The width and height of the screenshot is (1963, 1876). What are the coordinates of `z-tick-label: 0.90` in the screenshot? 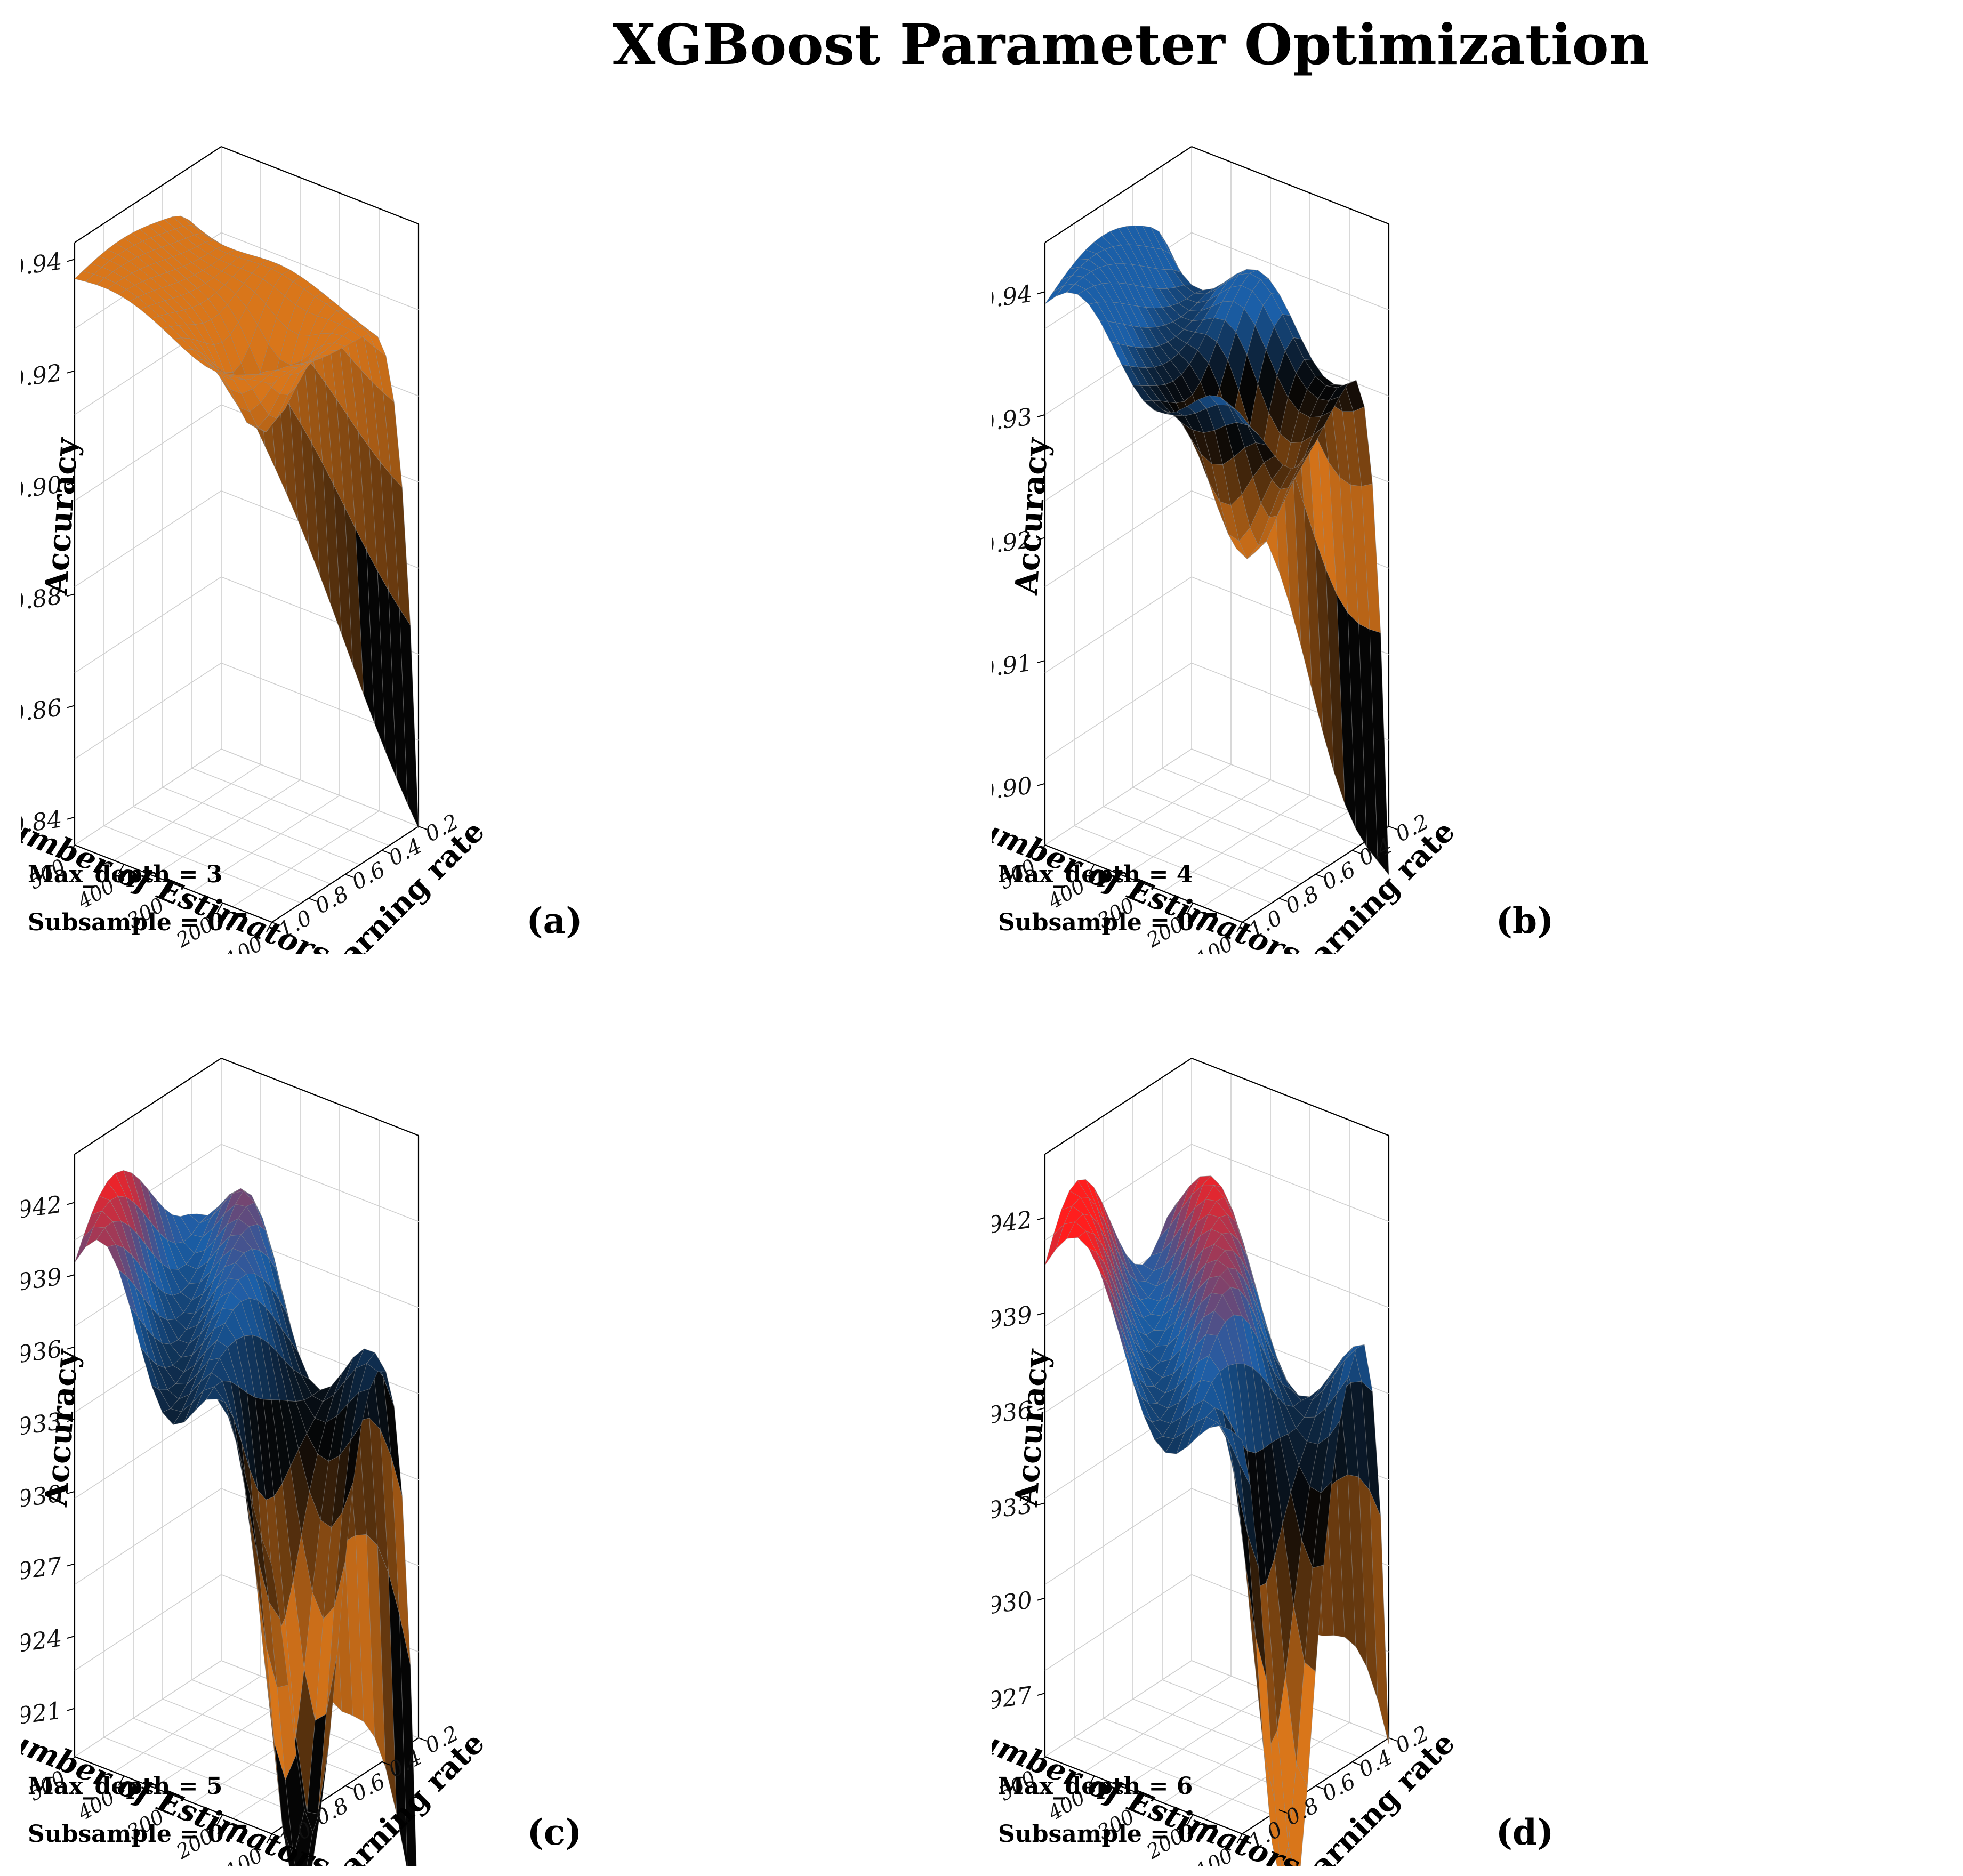 It's located at (1013, 789).